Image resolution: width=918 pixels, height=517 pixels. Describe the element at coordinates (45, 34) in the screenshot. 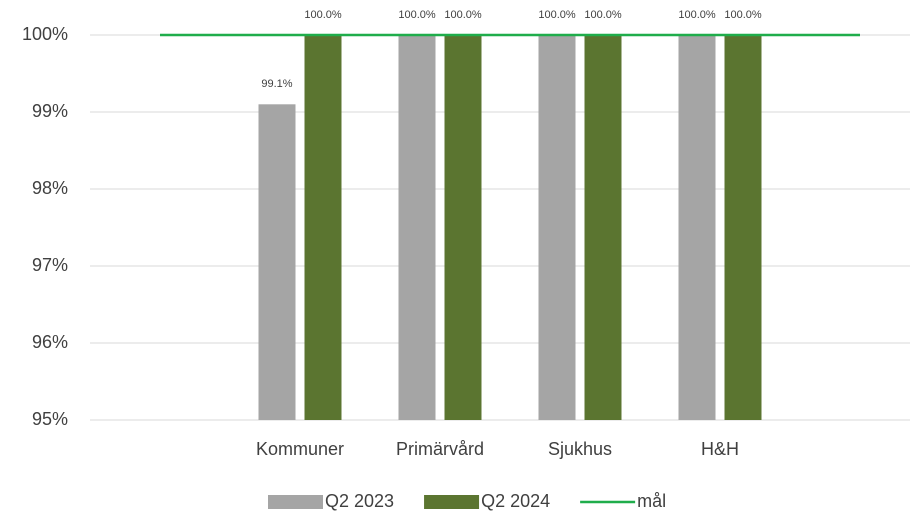

I see `y-tick-label: 100%` at that location.